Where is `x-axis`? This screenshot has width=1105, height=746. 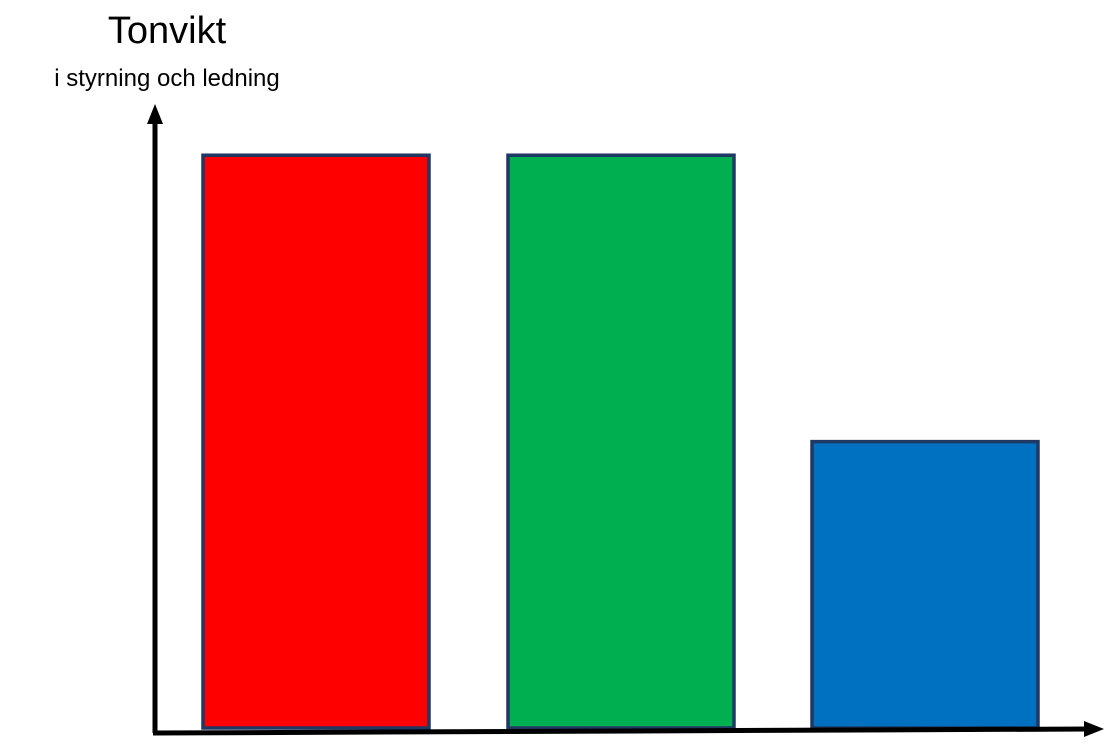 x-axis is located at coordinates (621, 731).